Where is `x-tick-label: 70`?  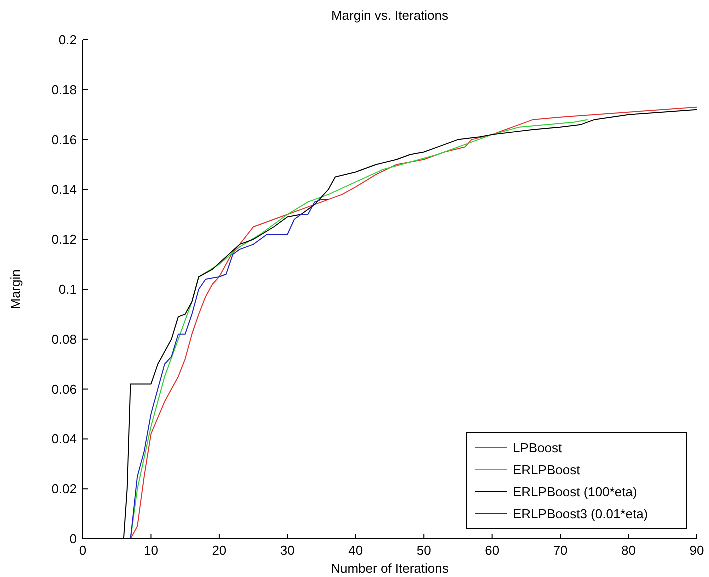 x-tick-label: 70 is located at coordinates (560, 550).